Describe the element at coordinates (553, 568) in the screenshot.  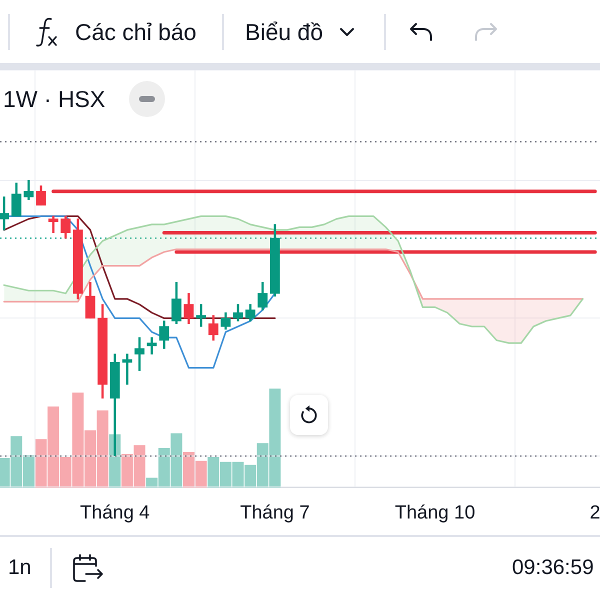
I see `text: 09:36:59` at that location.